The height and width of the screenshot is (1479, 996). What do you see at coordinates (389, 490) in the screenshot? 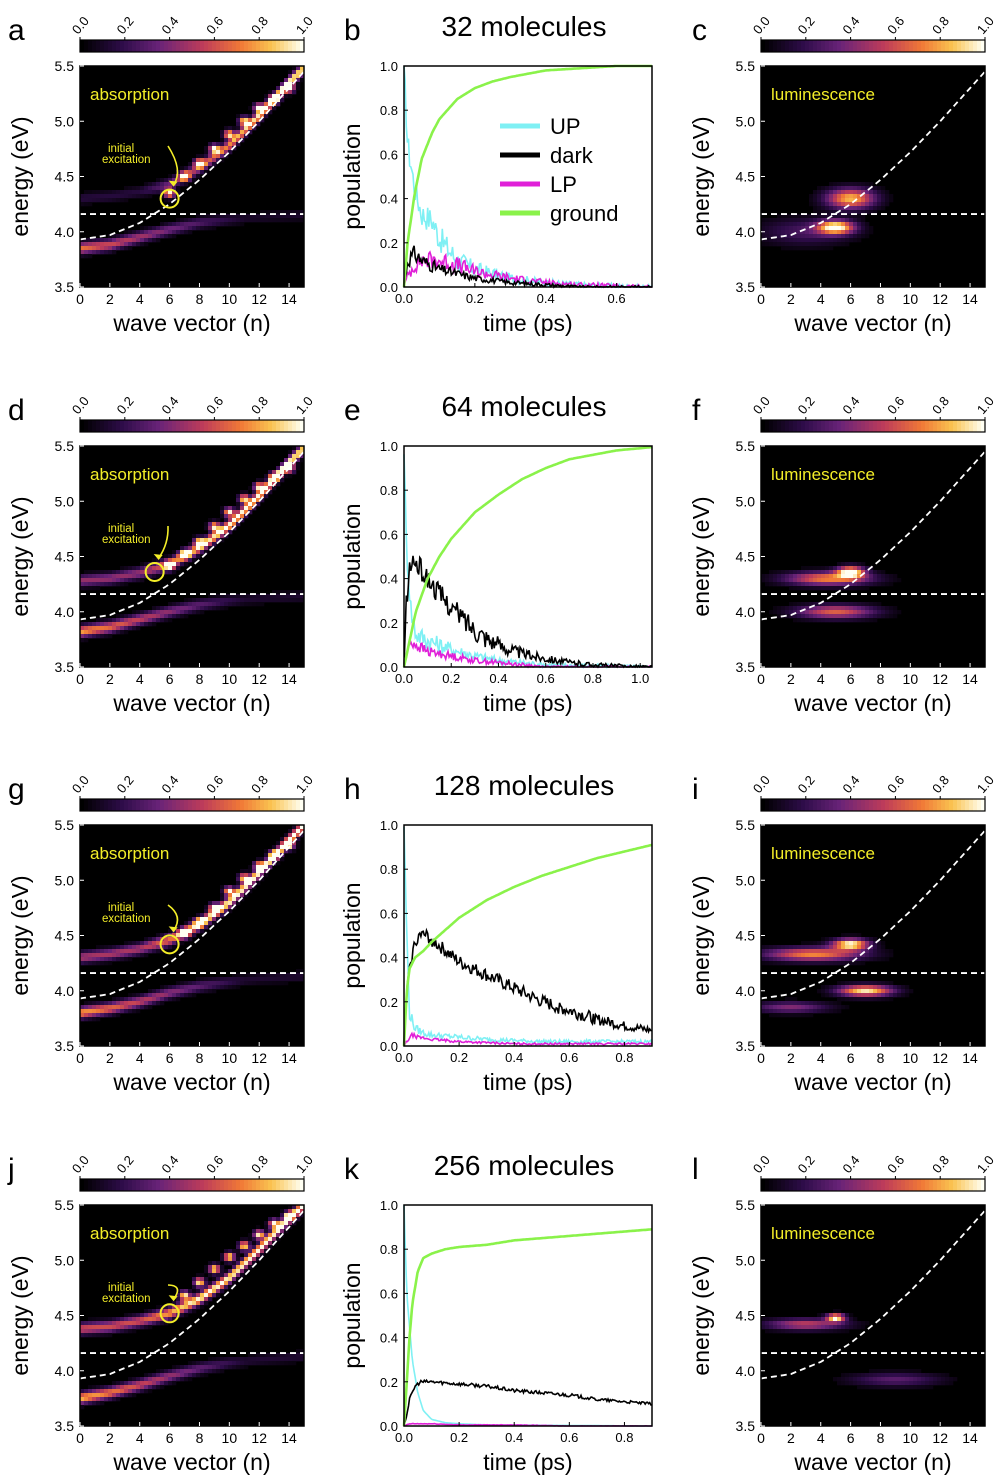
I see `y-tick-label: 0.8` at bounding box center [389, 490].